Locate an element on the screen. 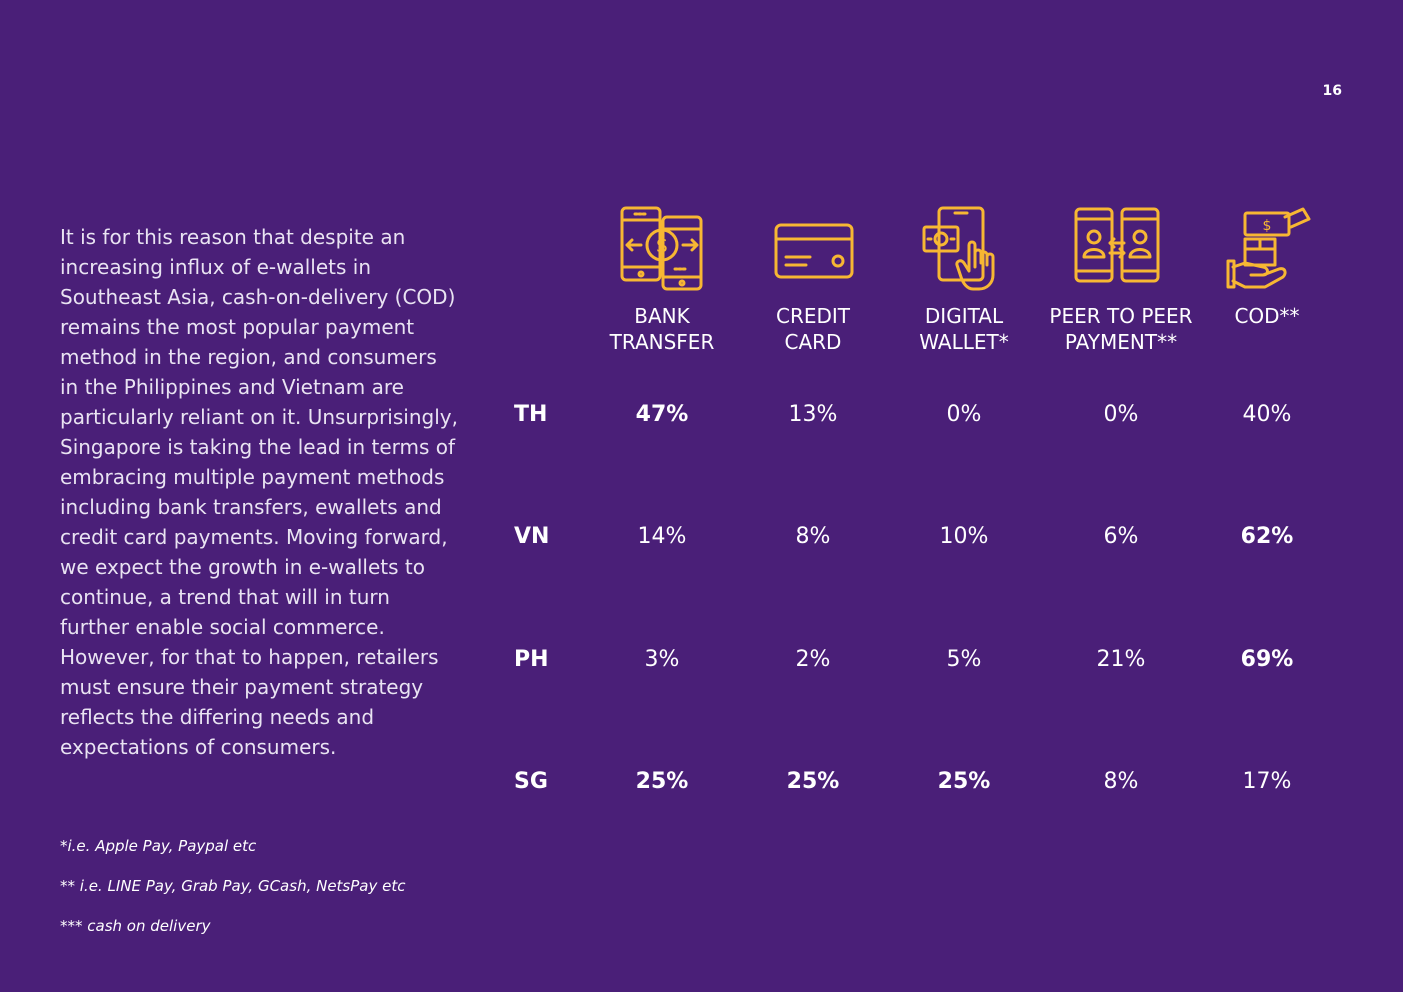  cell-vn-cod: 62% is located at coordinates (1267, 536).